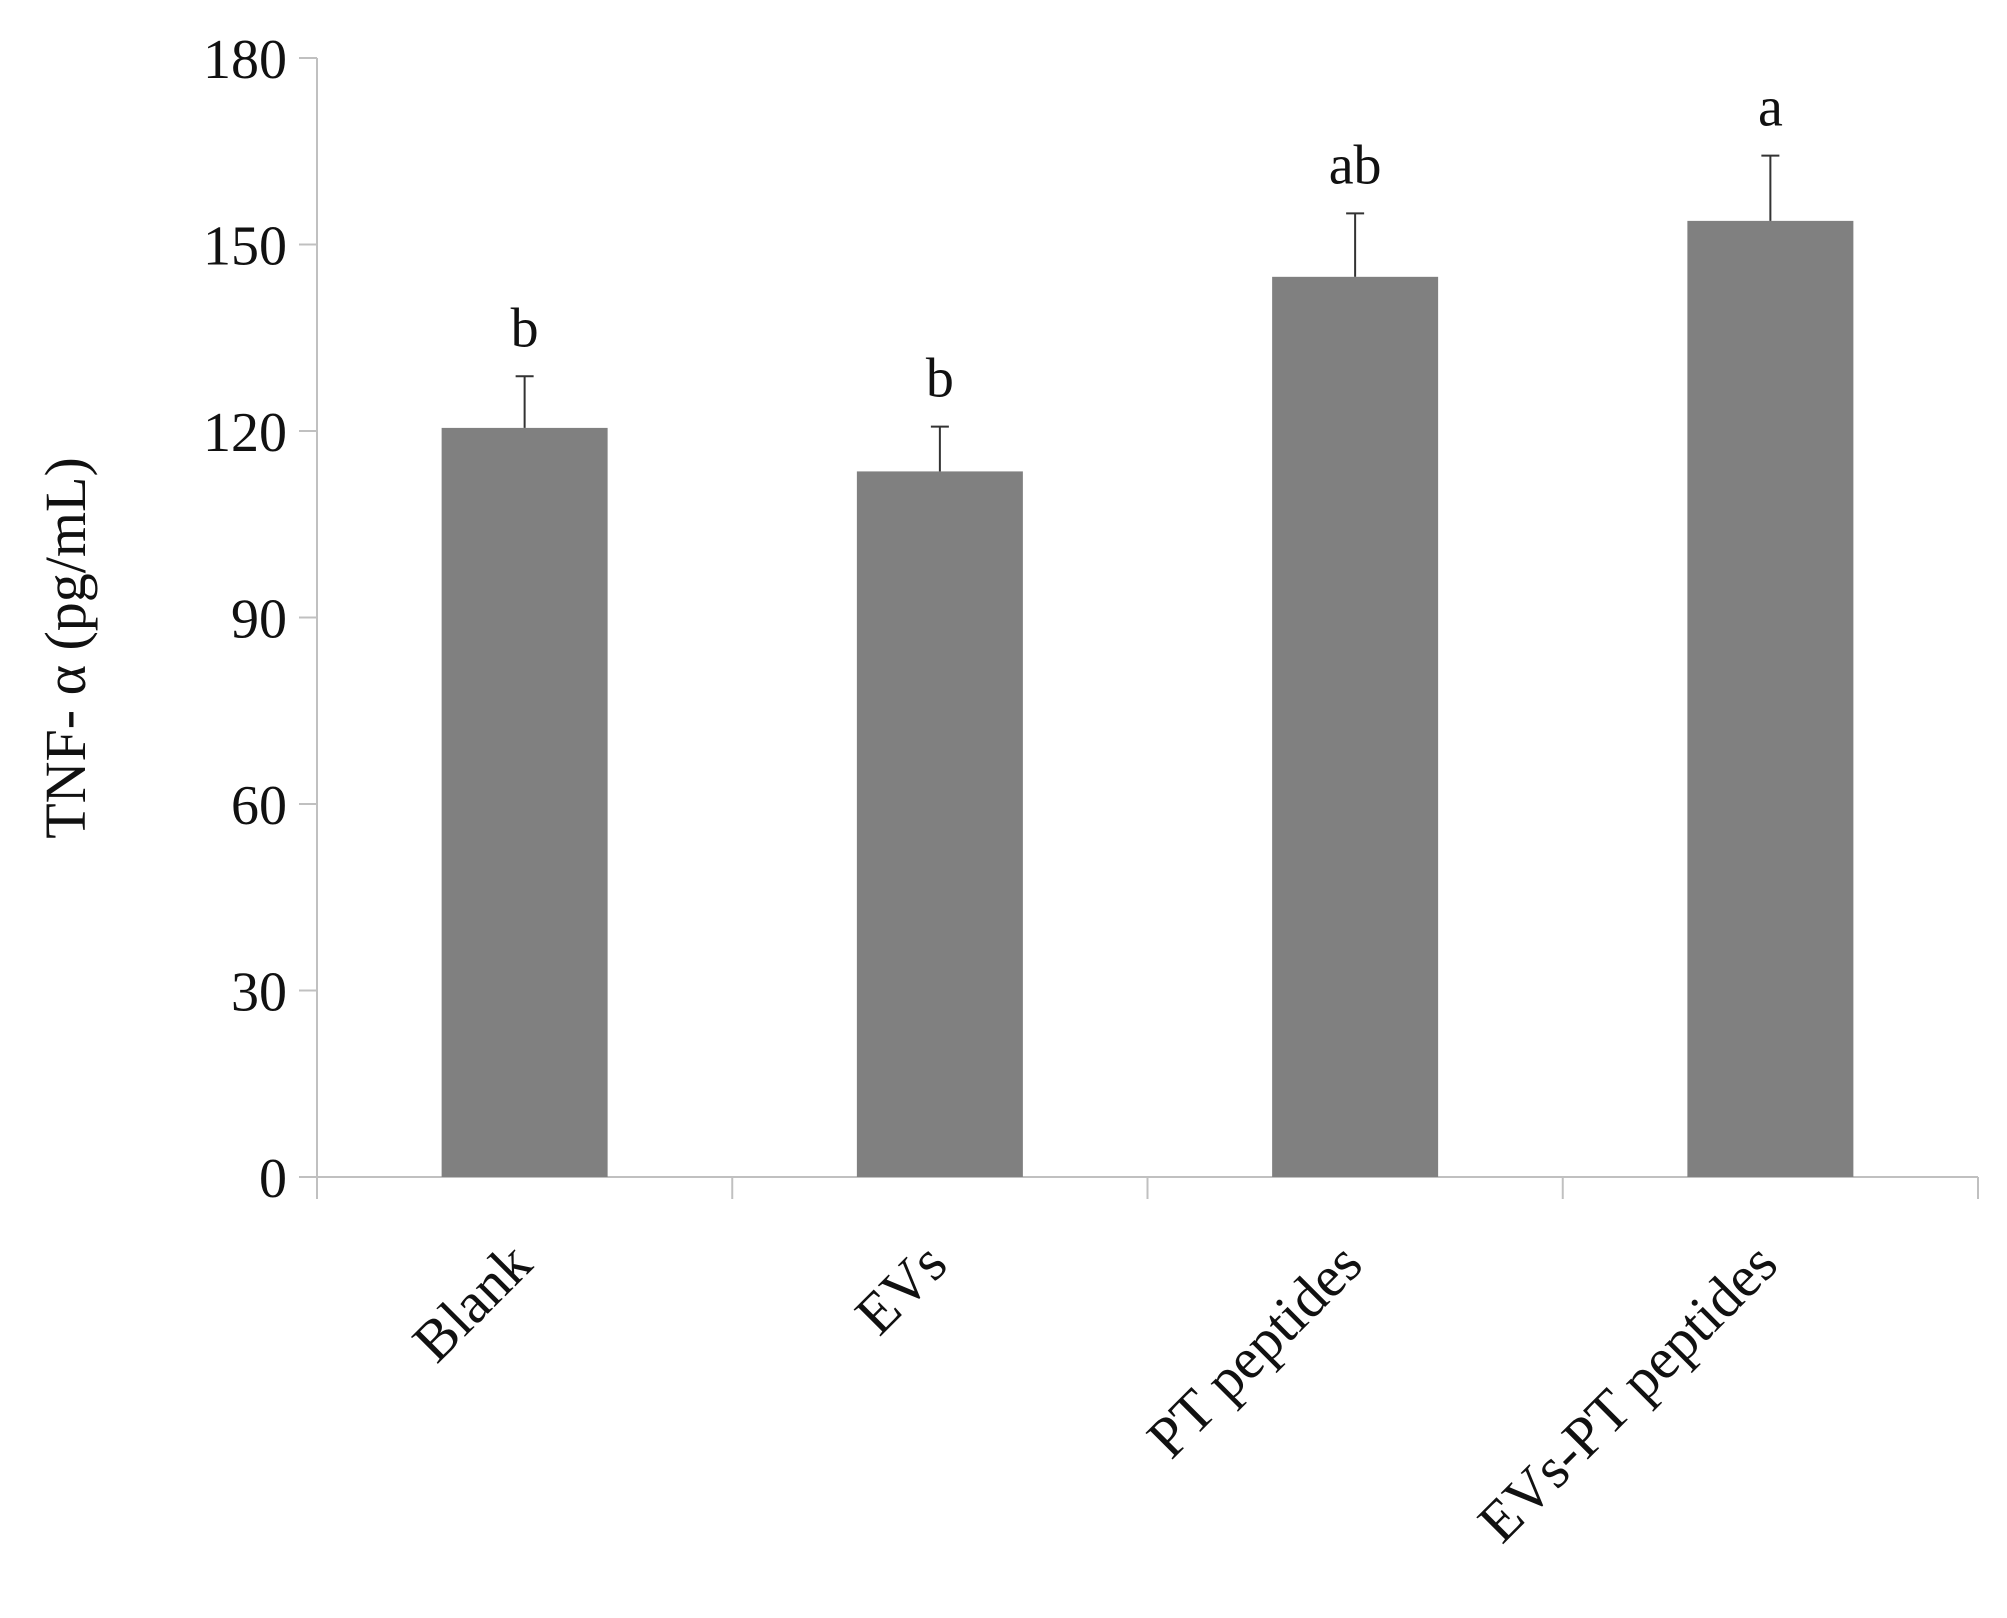 This screenshot has width=2007, height=1618. I want to click on y-tick-label: 30, so click(259, 993).